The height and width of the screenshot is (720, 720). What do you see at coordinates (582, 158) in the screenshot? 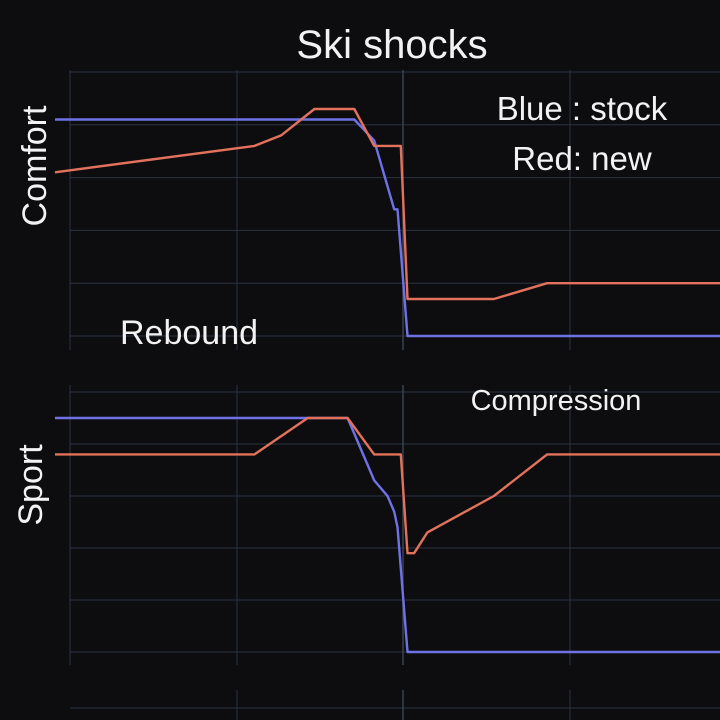
I see `legend-new-label: Red: new` at bounding box center [582, 158].